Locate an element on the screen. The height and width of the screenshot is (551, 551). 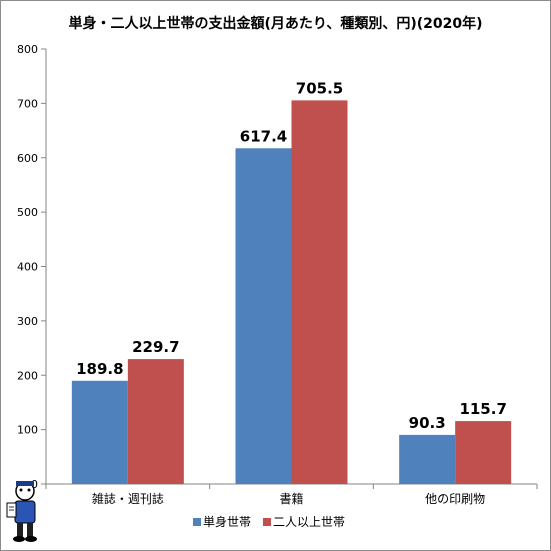
data-label: 189.8 is located at coordinates (99, 369).